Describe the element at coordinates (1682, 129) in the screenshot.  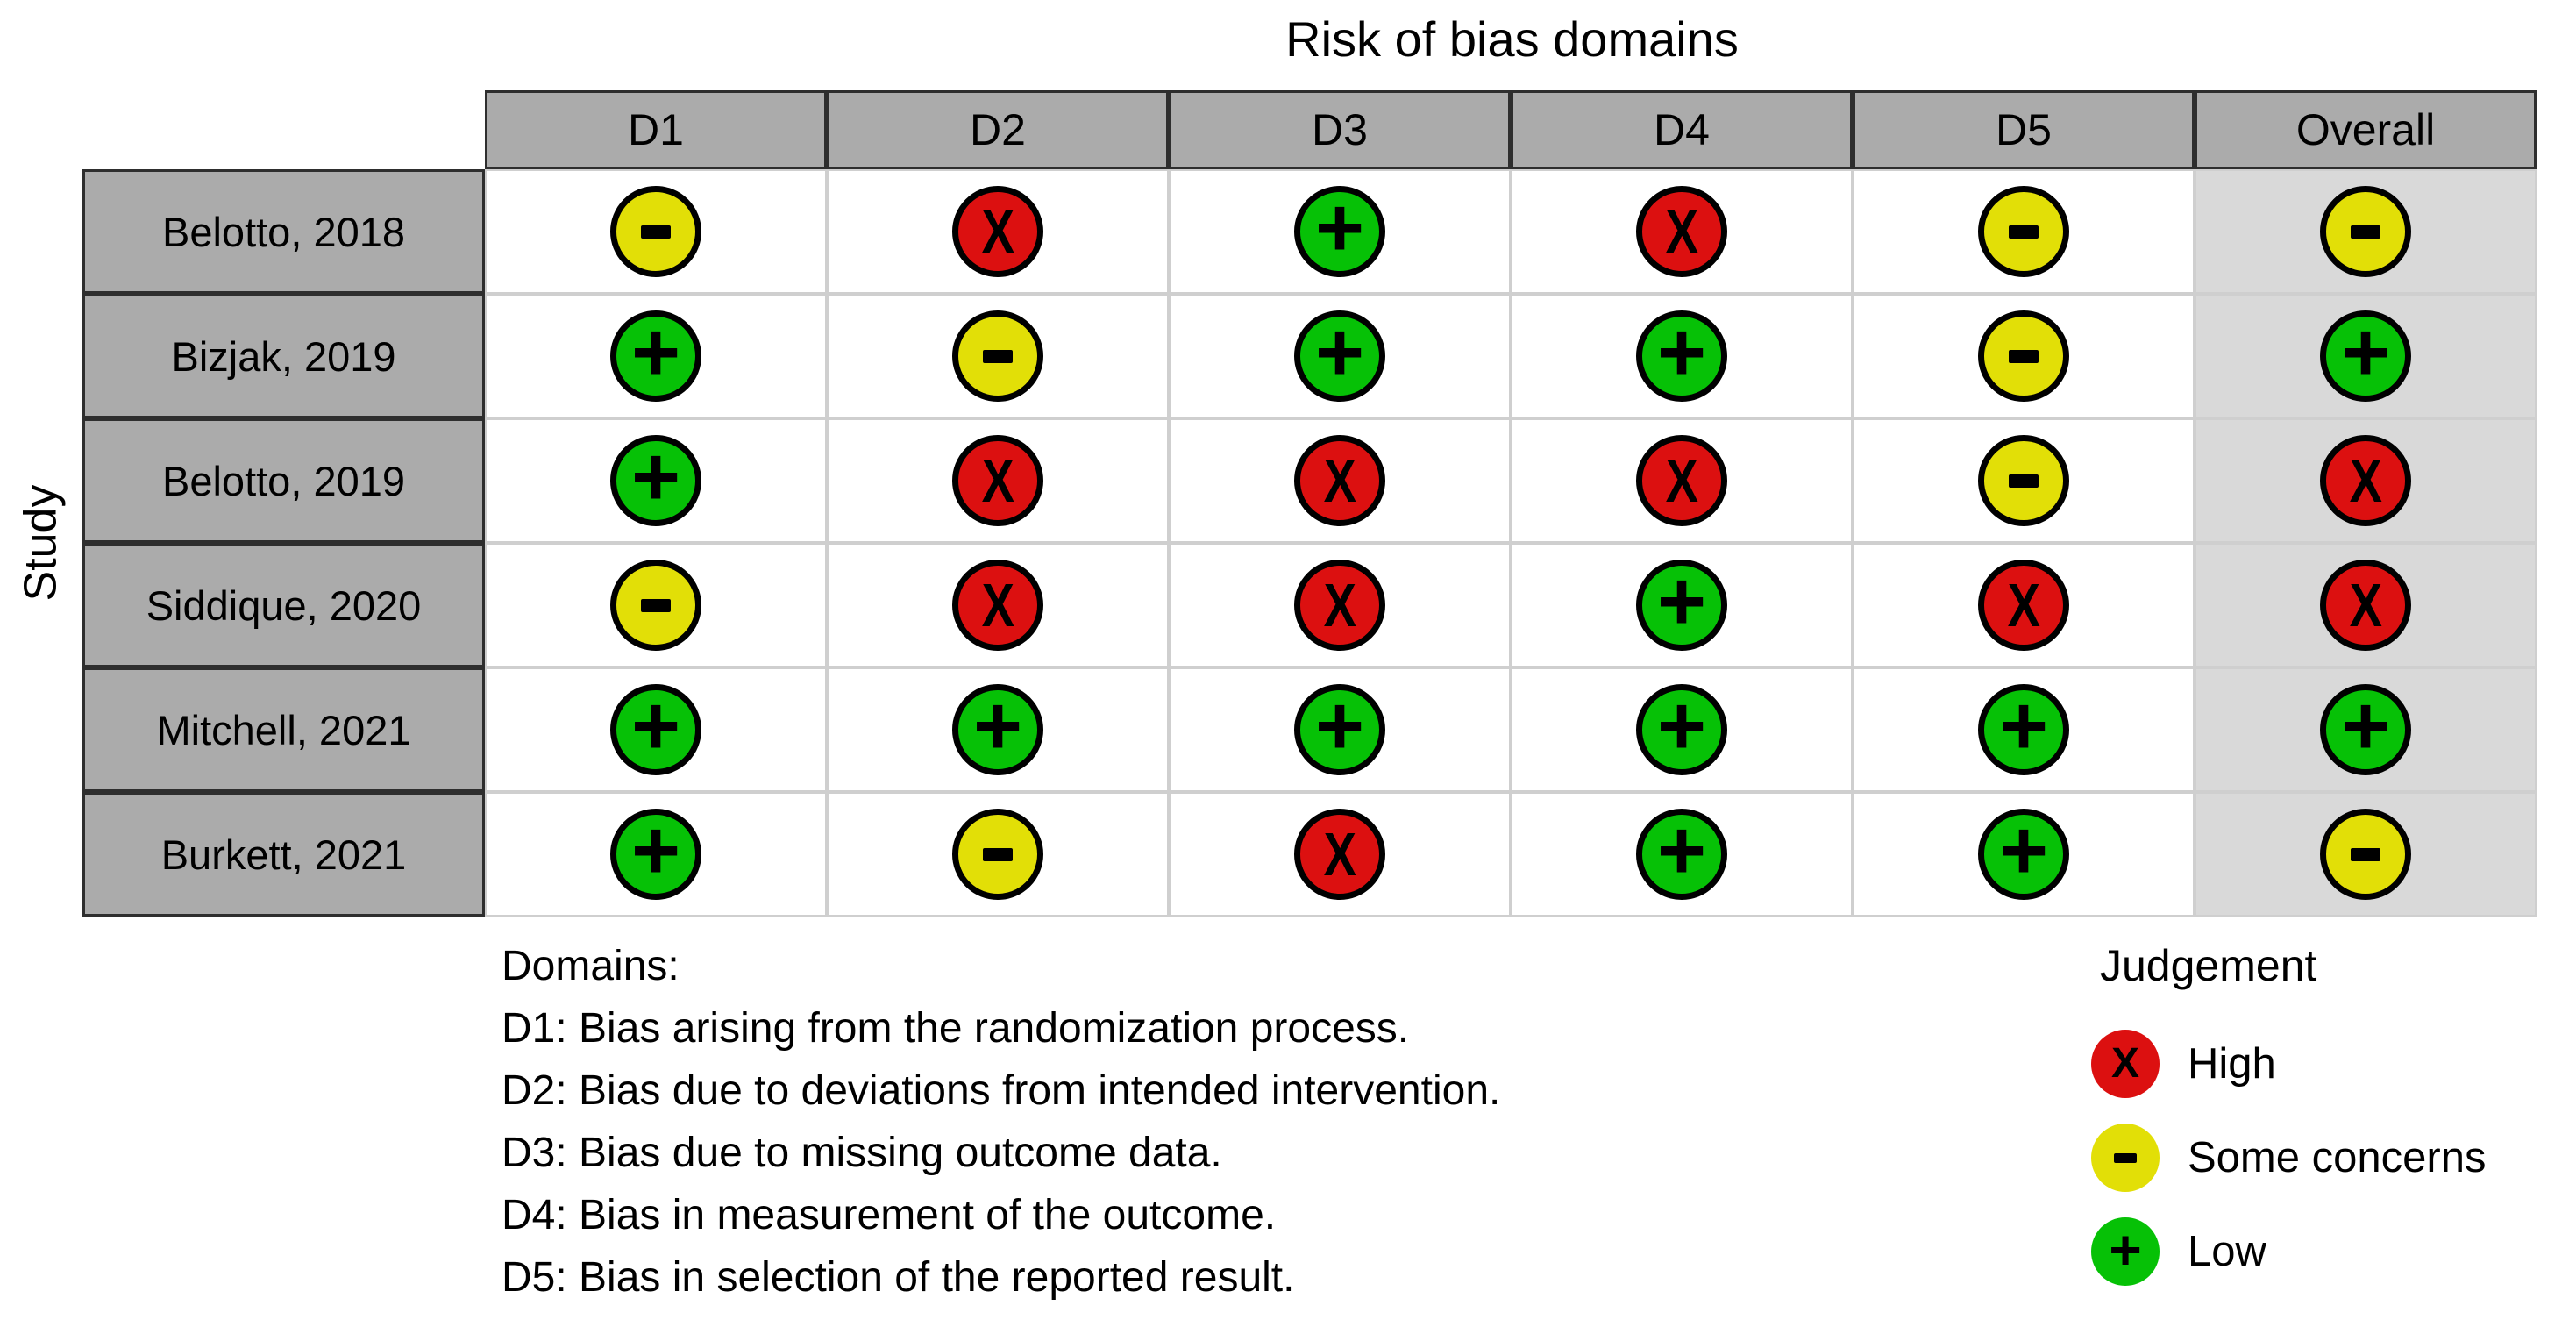
I see `column-header-d4: D4` at that location.